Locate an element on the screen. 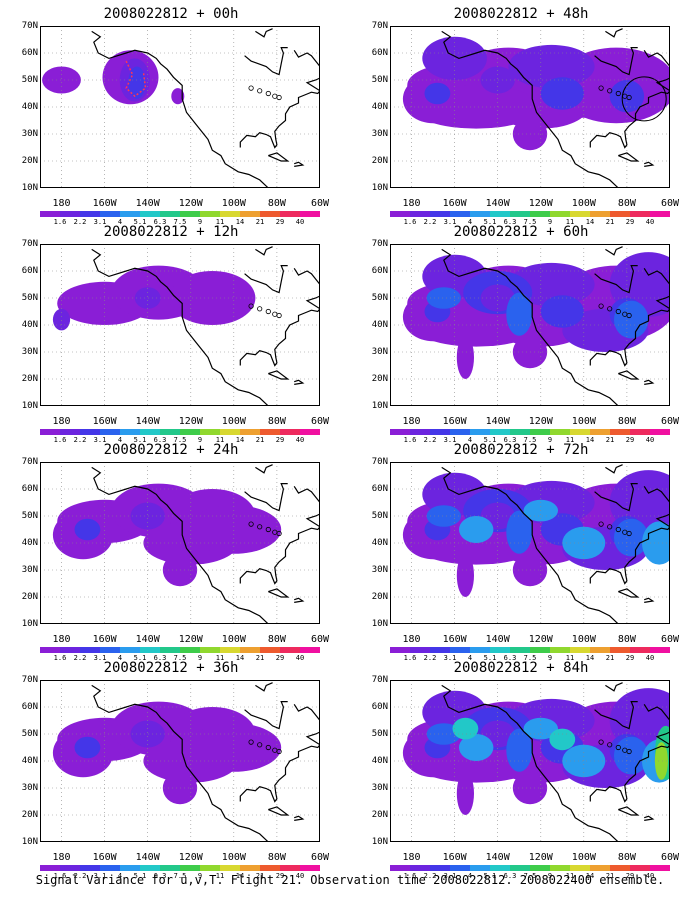 This screenshot has width=700, height=900. lon-label: 60W is located at coordinates (670, 639).